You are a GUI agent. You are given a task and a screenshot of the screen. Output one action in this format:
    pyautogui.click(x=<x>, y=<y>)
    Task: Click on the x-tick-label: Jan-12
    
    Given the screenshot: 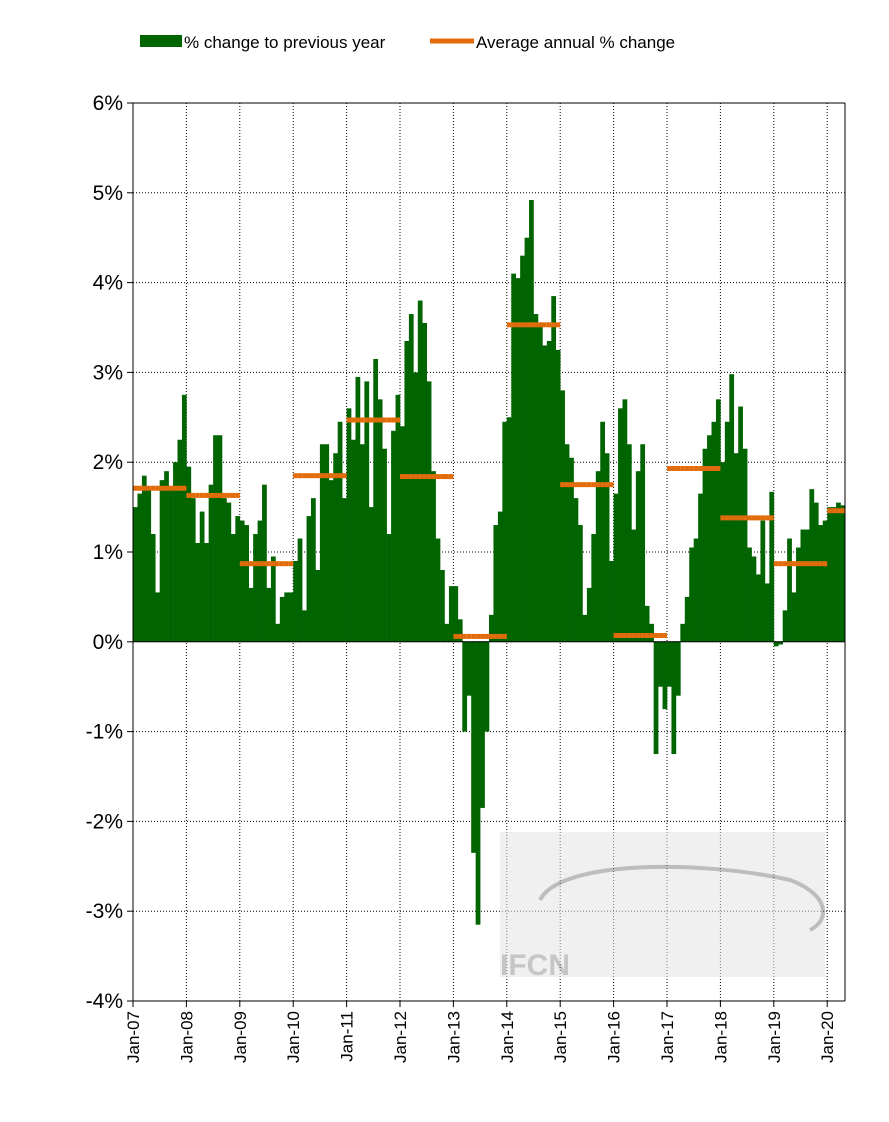 What is the action you would take?
    pyautogui.click(x=400, y=1037)
    